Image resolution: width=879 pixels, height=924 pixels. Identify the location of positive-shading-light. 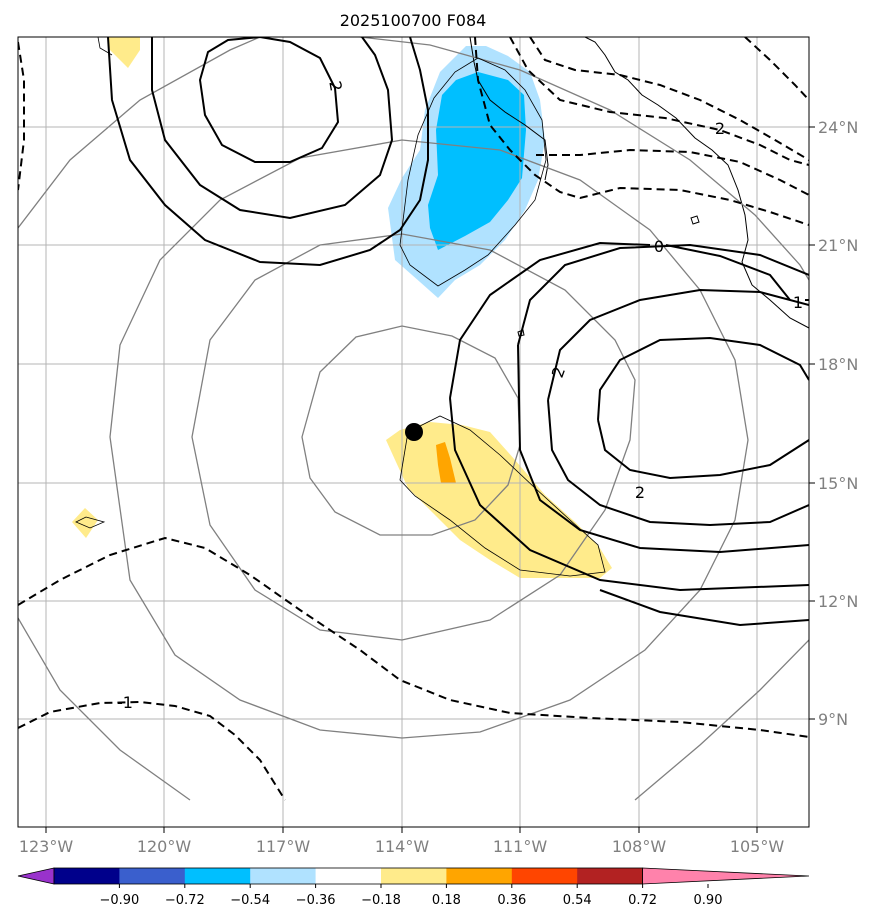
(499, 500).